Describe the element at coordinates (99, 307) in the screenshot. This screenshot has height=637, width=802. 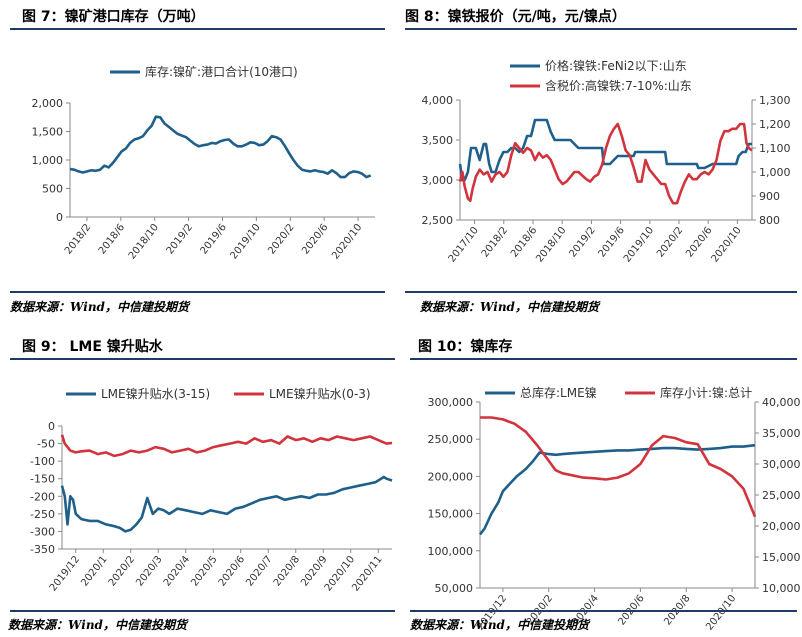
I see `source-note-1: 数据来源：Wind，中信建投期货` at that location.